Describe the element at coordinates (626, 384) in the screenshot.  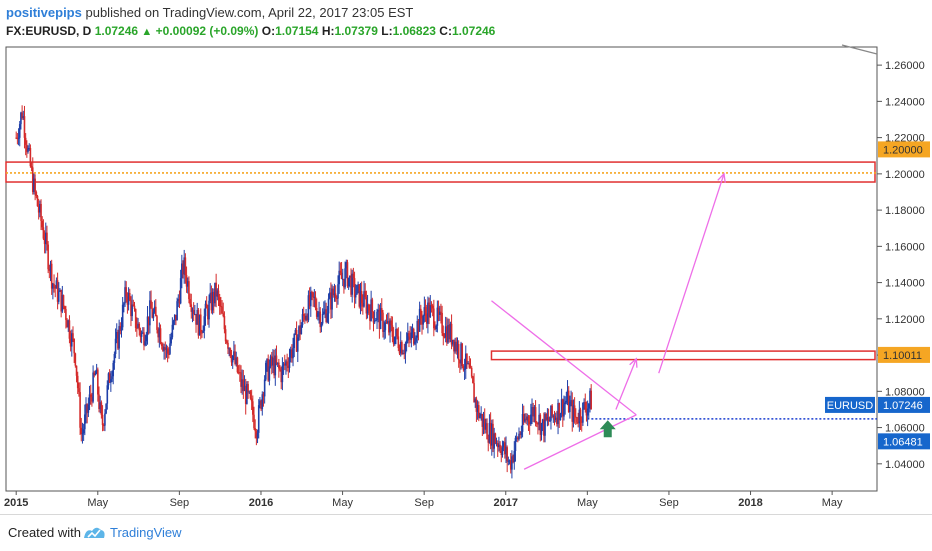
I see `trend-line` at that location.